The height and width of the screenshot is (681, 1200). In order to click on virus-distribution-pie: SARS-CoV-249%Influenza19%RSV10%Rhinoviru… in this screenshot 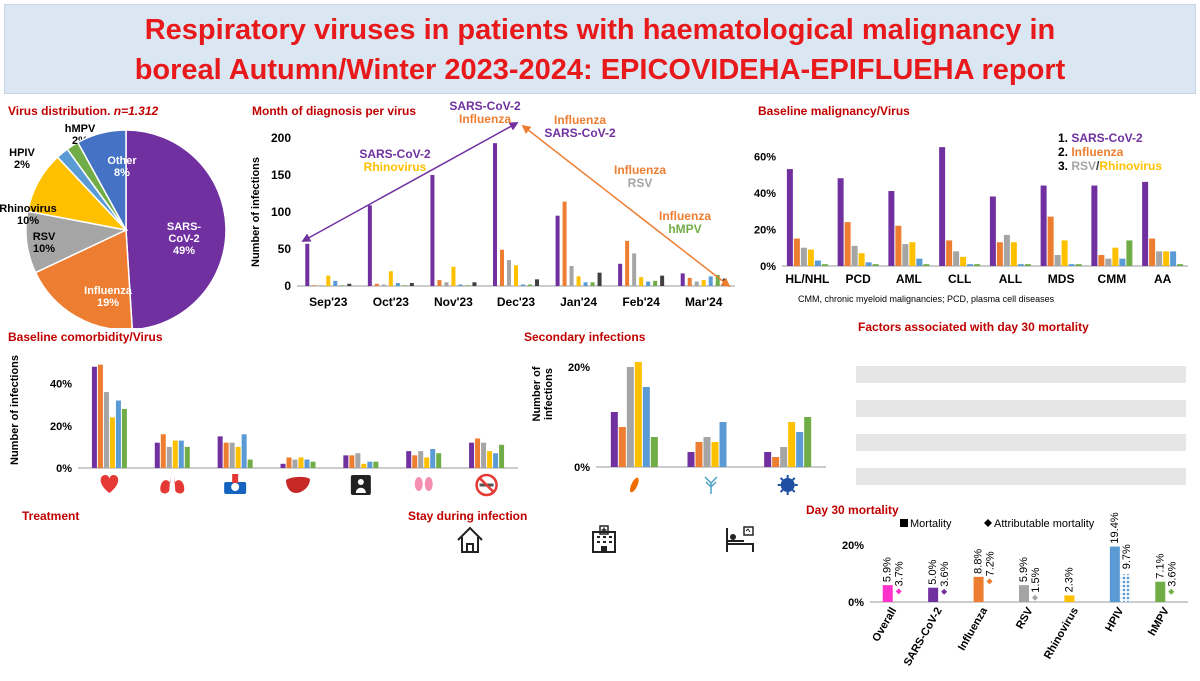, I will do `click(113, 225)`.